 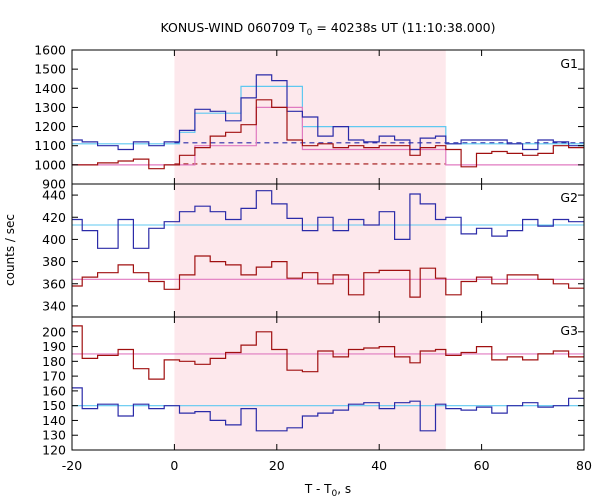 What do you see at coordinates (50, 145) in the screenshot?
I see `y-tick-label: 1100` at bounding box center [50, 145].